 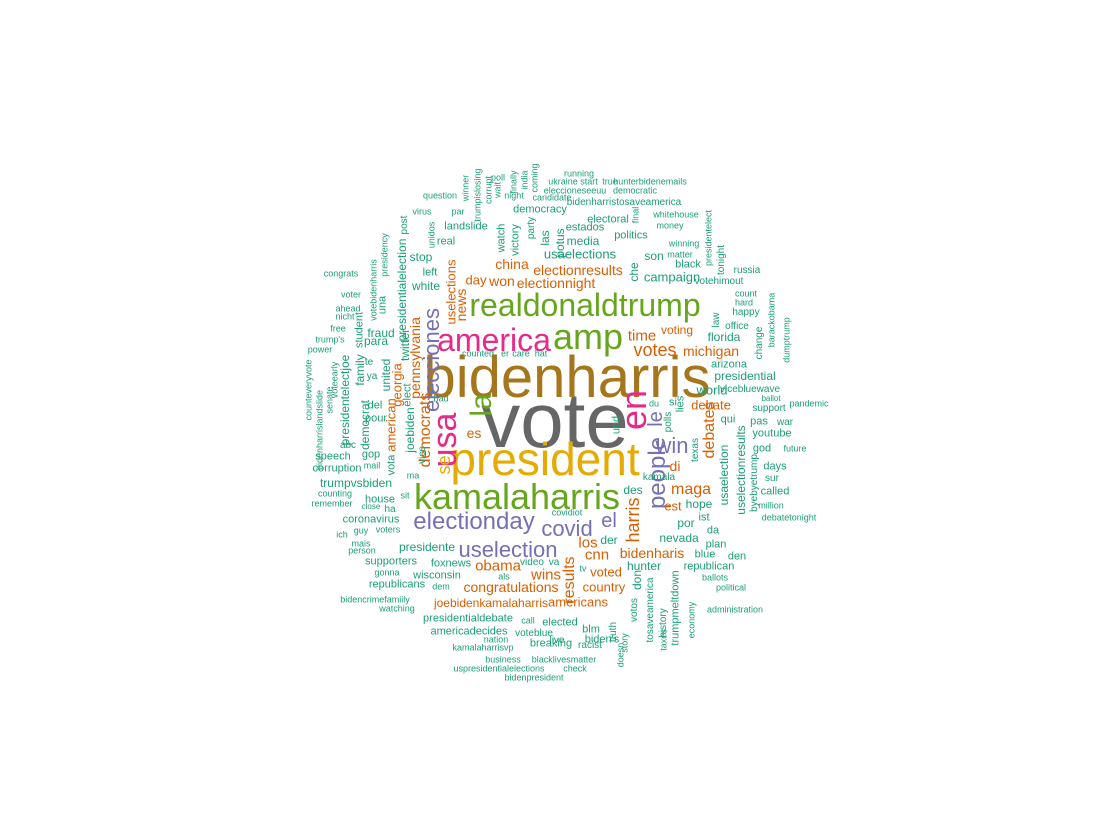 What do you see at coordinates (375, 405) in the screenshot?
I see `word-del: del` at bounding box center [375, 405].